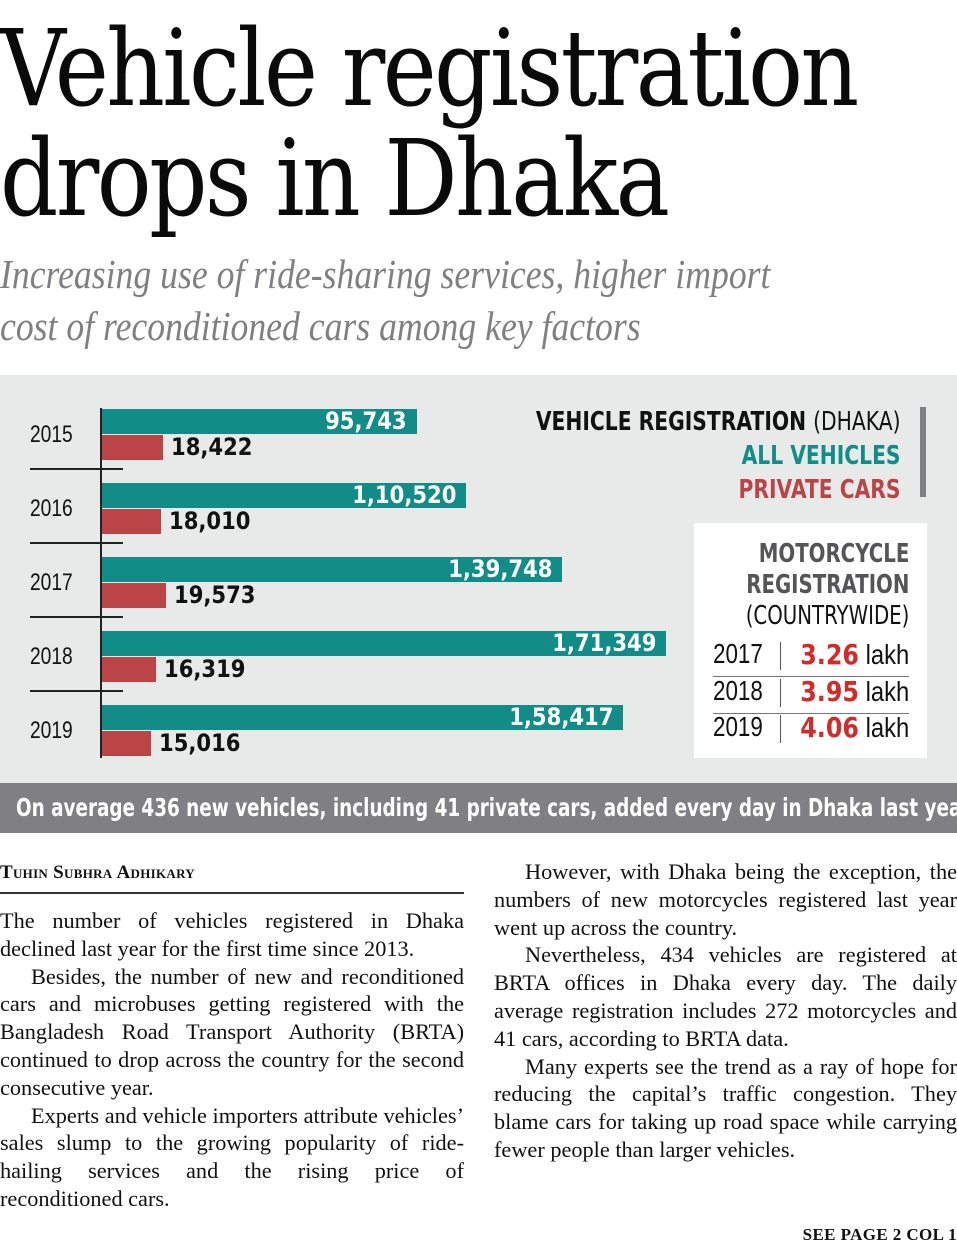  I want to click on chart-title: VEHICLE REGISTRATION, so click(671, 422).